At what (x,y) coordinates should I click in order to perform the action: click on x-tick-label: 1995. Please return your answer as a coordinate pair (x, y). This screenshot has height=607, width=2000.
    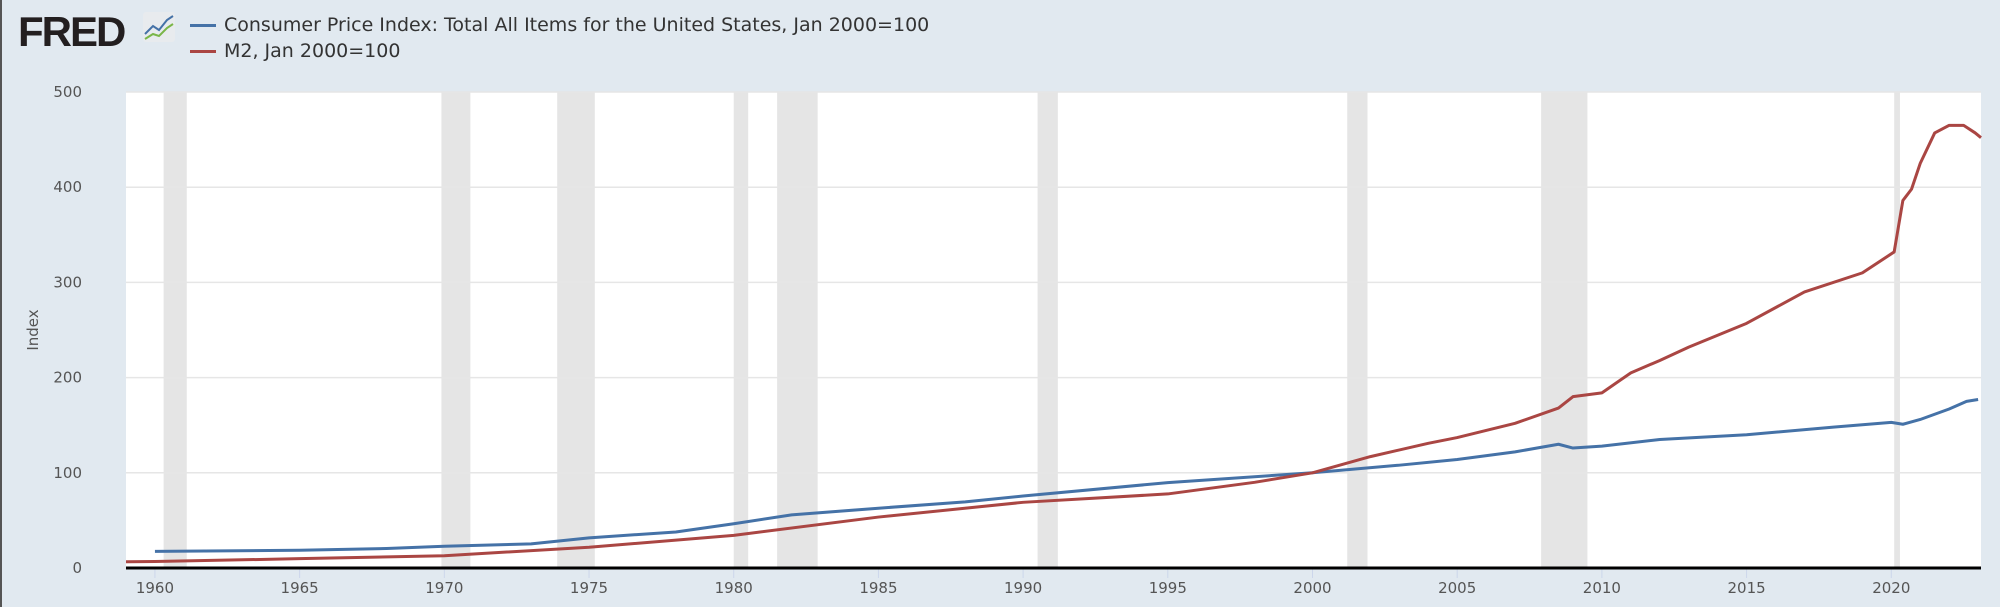
    Looking at the image, I should click on (1168, 588).